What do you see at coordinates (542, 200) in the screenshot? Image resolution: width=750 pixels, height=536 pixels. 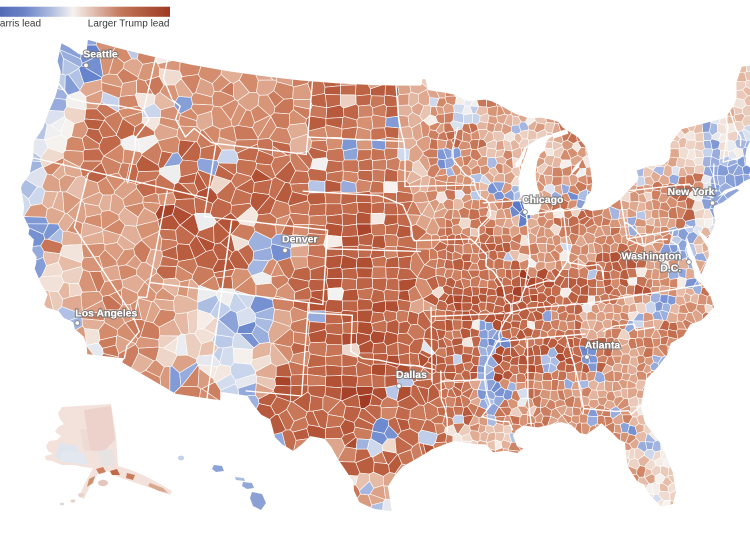 I see `svg-text: Chicago` at bounding box center [542, 200].